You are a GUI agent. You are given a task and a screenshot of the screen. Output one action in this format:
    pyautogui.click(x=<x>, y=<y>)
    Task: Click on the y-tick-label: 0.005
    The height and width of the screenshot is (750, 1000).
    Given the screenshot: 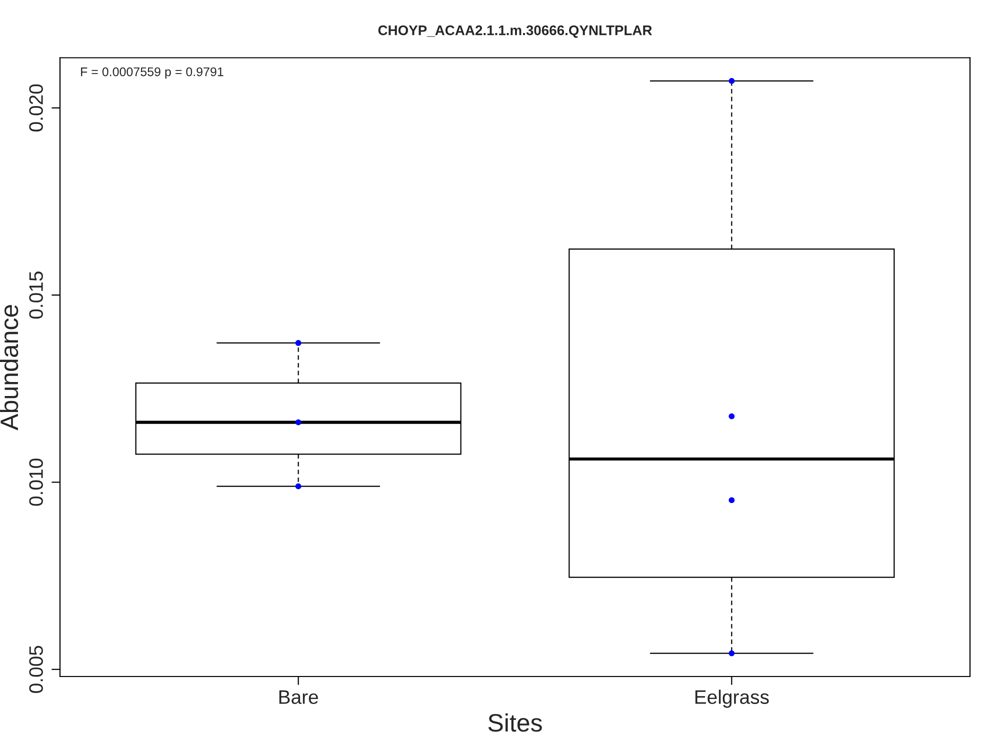 What is the action you would take?
    pyautogui.click(x=36, y=669)
    